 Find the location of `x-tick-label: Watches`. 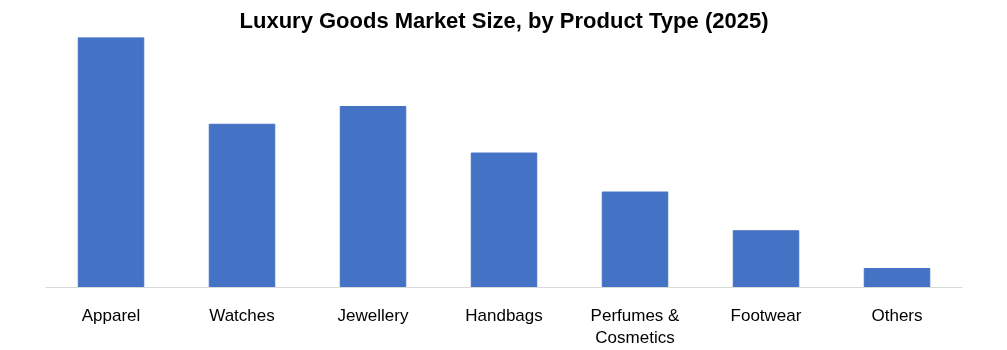

x-tick-label: Watches is located at coordinates (242, 315).